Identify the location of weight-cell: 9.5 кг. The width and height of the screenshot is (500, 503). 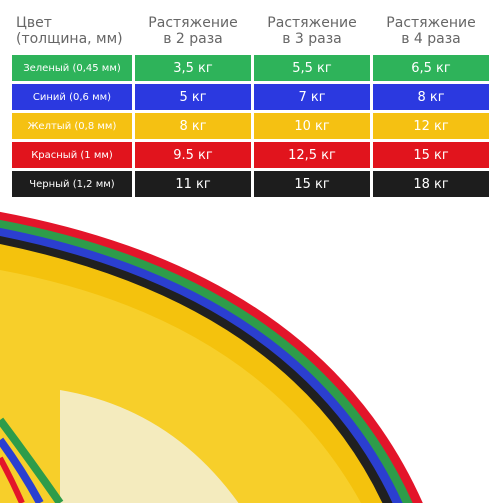
(193, 155).